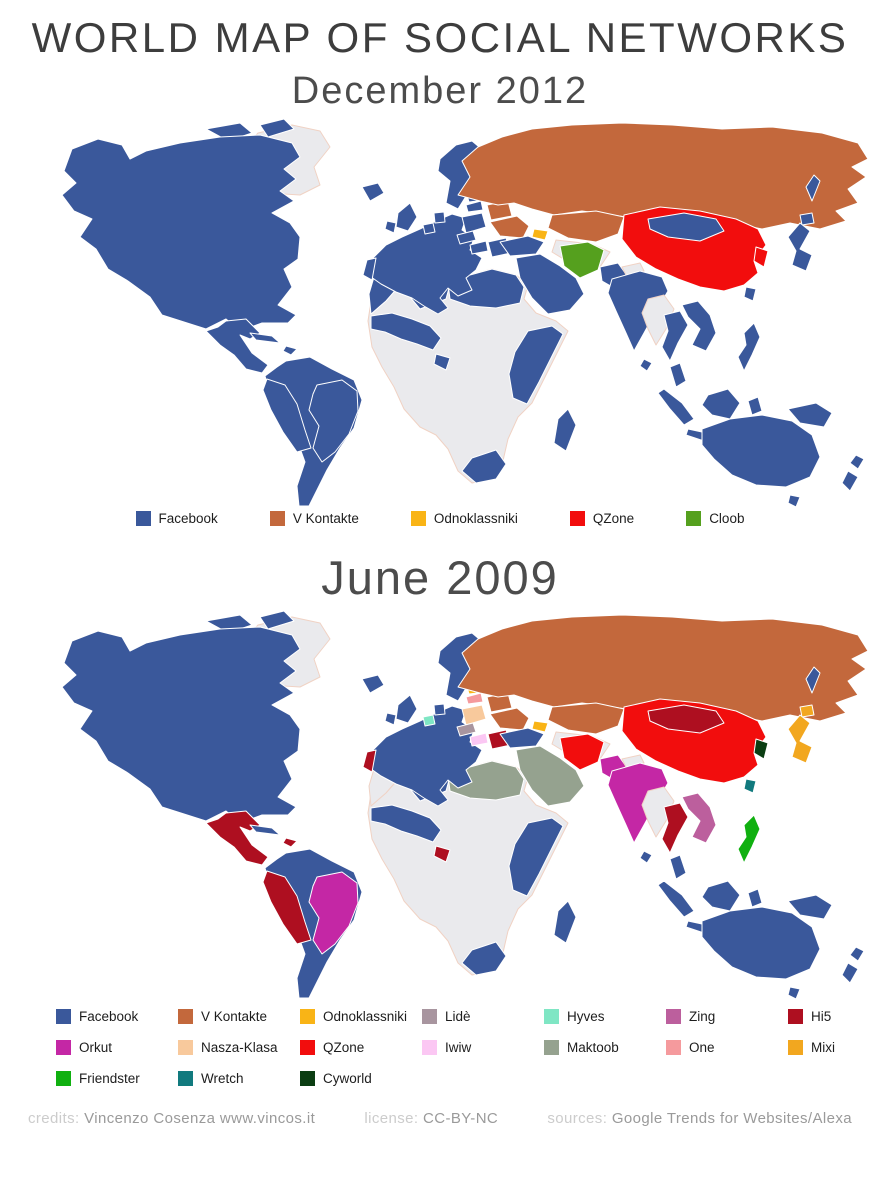 The width and height of the screenshot is (880, 1201). Describe the element at coordinates (593, 1047) in the screenshot. I see `legend-label-maktoob: Maktoob` at that location.